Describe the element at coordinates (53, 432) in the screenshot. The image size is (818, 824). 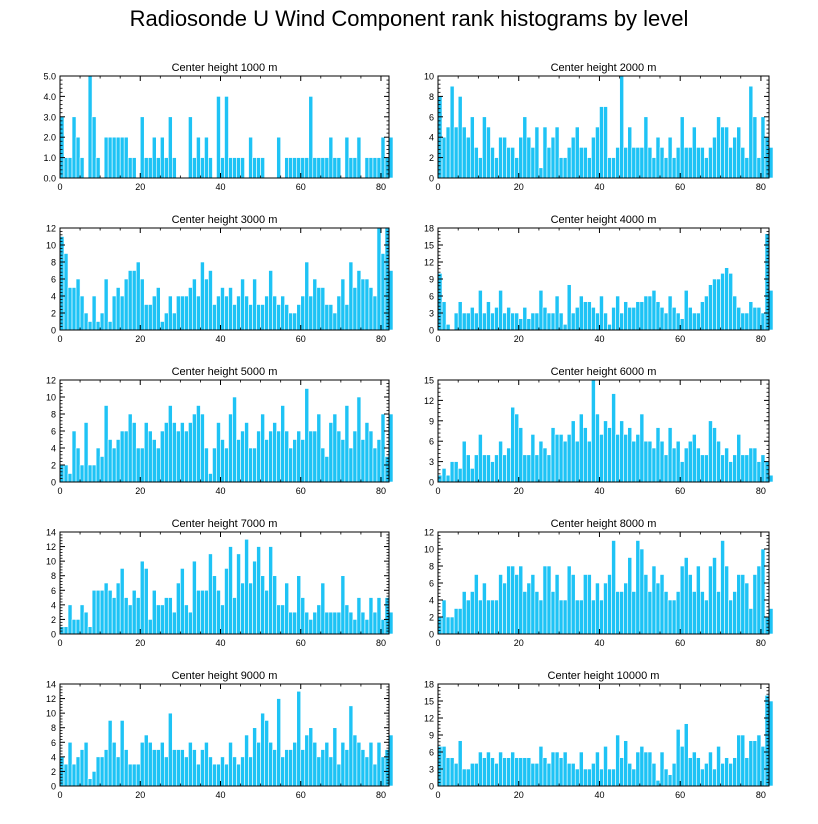
I see `panel-4-ytick-label: 6` at that location.